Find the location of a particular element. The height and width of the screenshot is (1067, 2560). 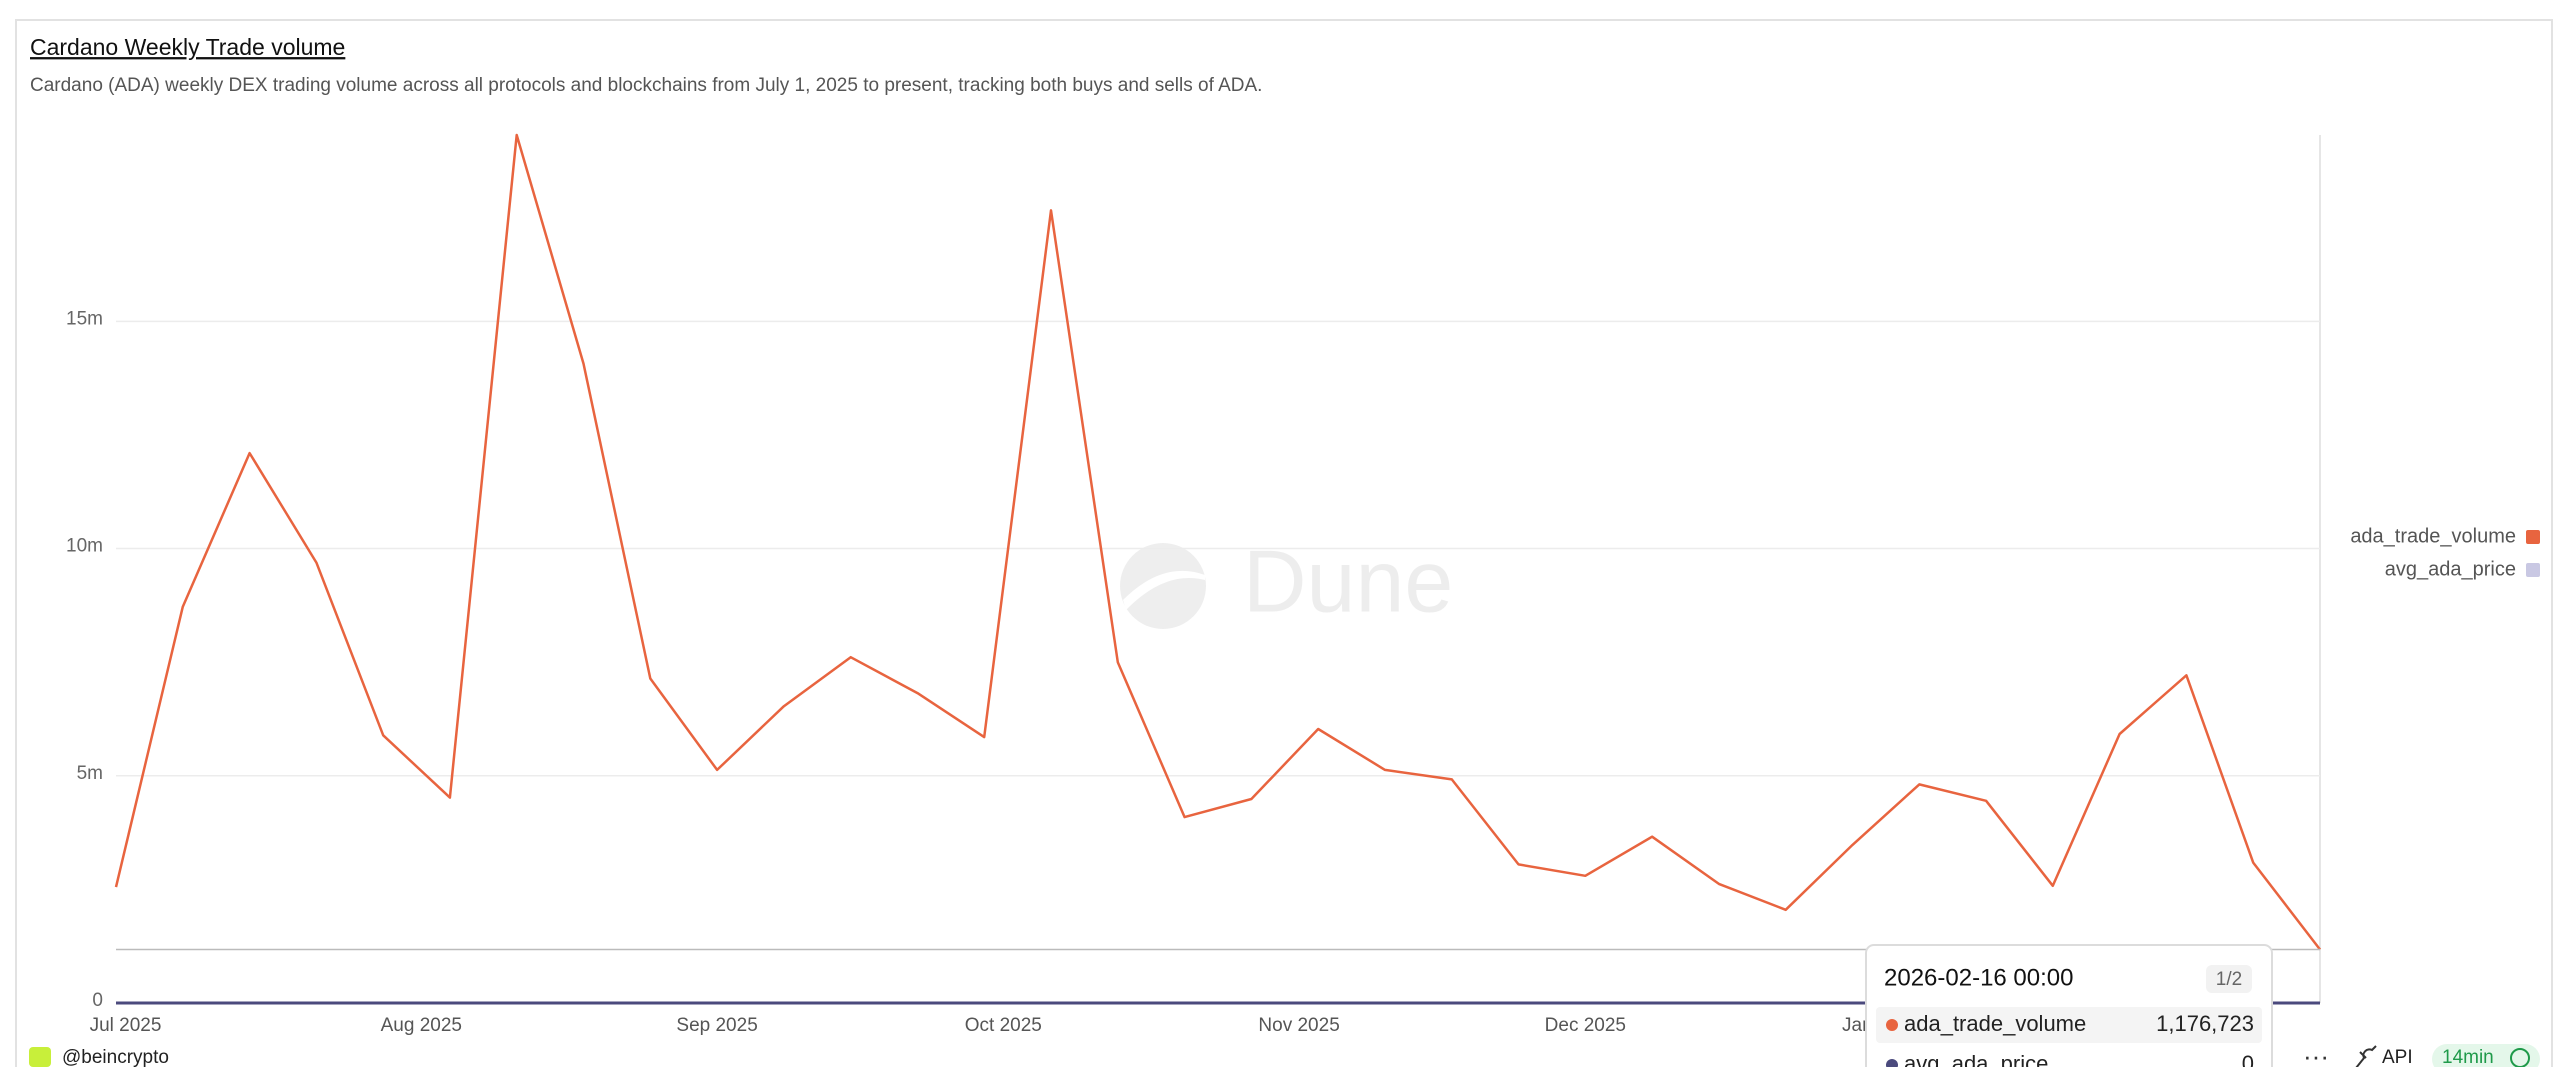

more-button: ··· is located at coordinates (2316, 1054).